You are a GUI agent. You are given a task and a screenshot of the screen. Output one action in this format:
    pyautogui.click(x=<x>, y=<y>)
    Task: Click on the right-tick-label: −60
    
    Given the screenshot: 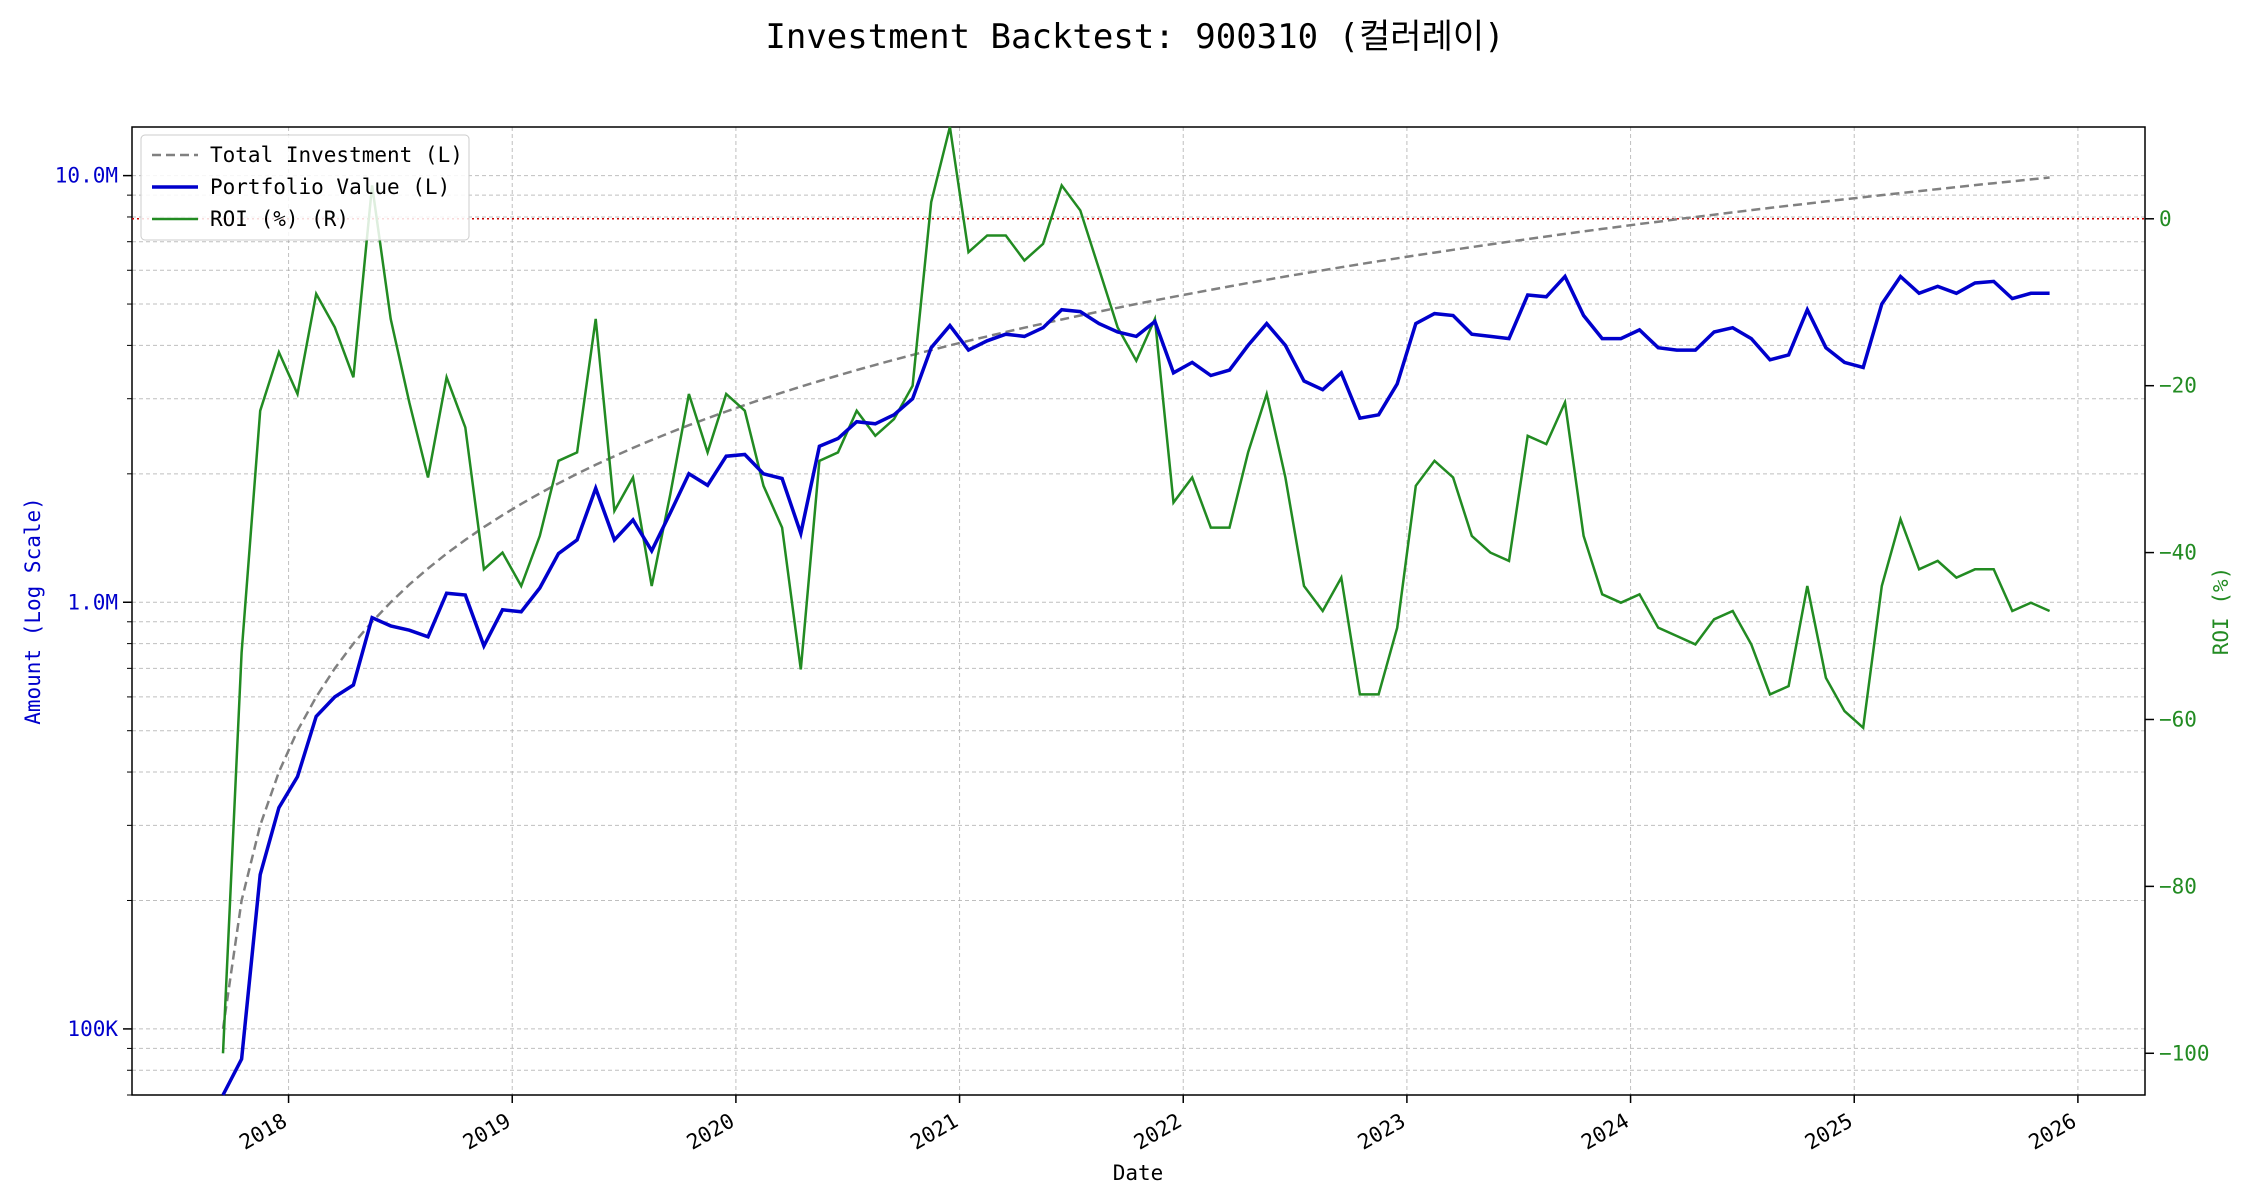 What is the action you would take?
    pyautogui.click(x=2178, y=719)
    